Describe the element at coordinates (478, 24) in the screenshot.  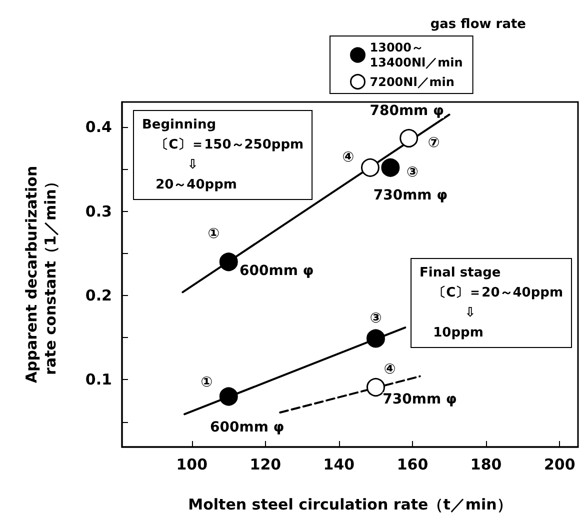
I see `legend-title: gas flow rate` at that location.